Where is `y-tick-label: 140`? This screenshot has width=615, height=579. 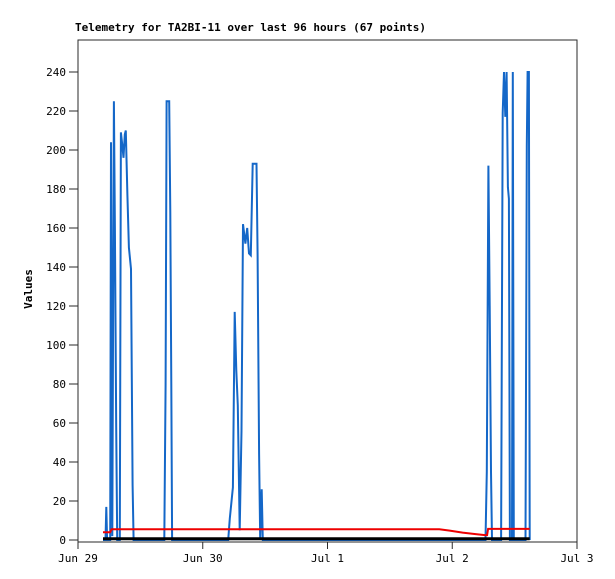 y-tick-label: 140 is located at coordinates (56, 267).